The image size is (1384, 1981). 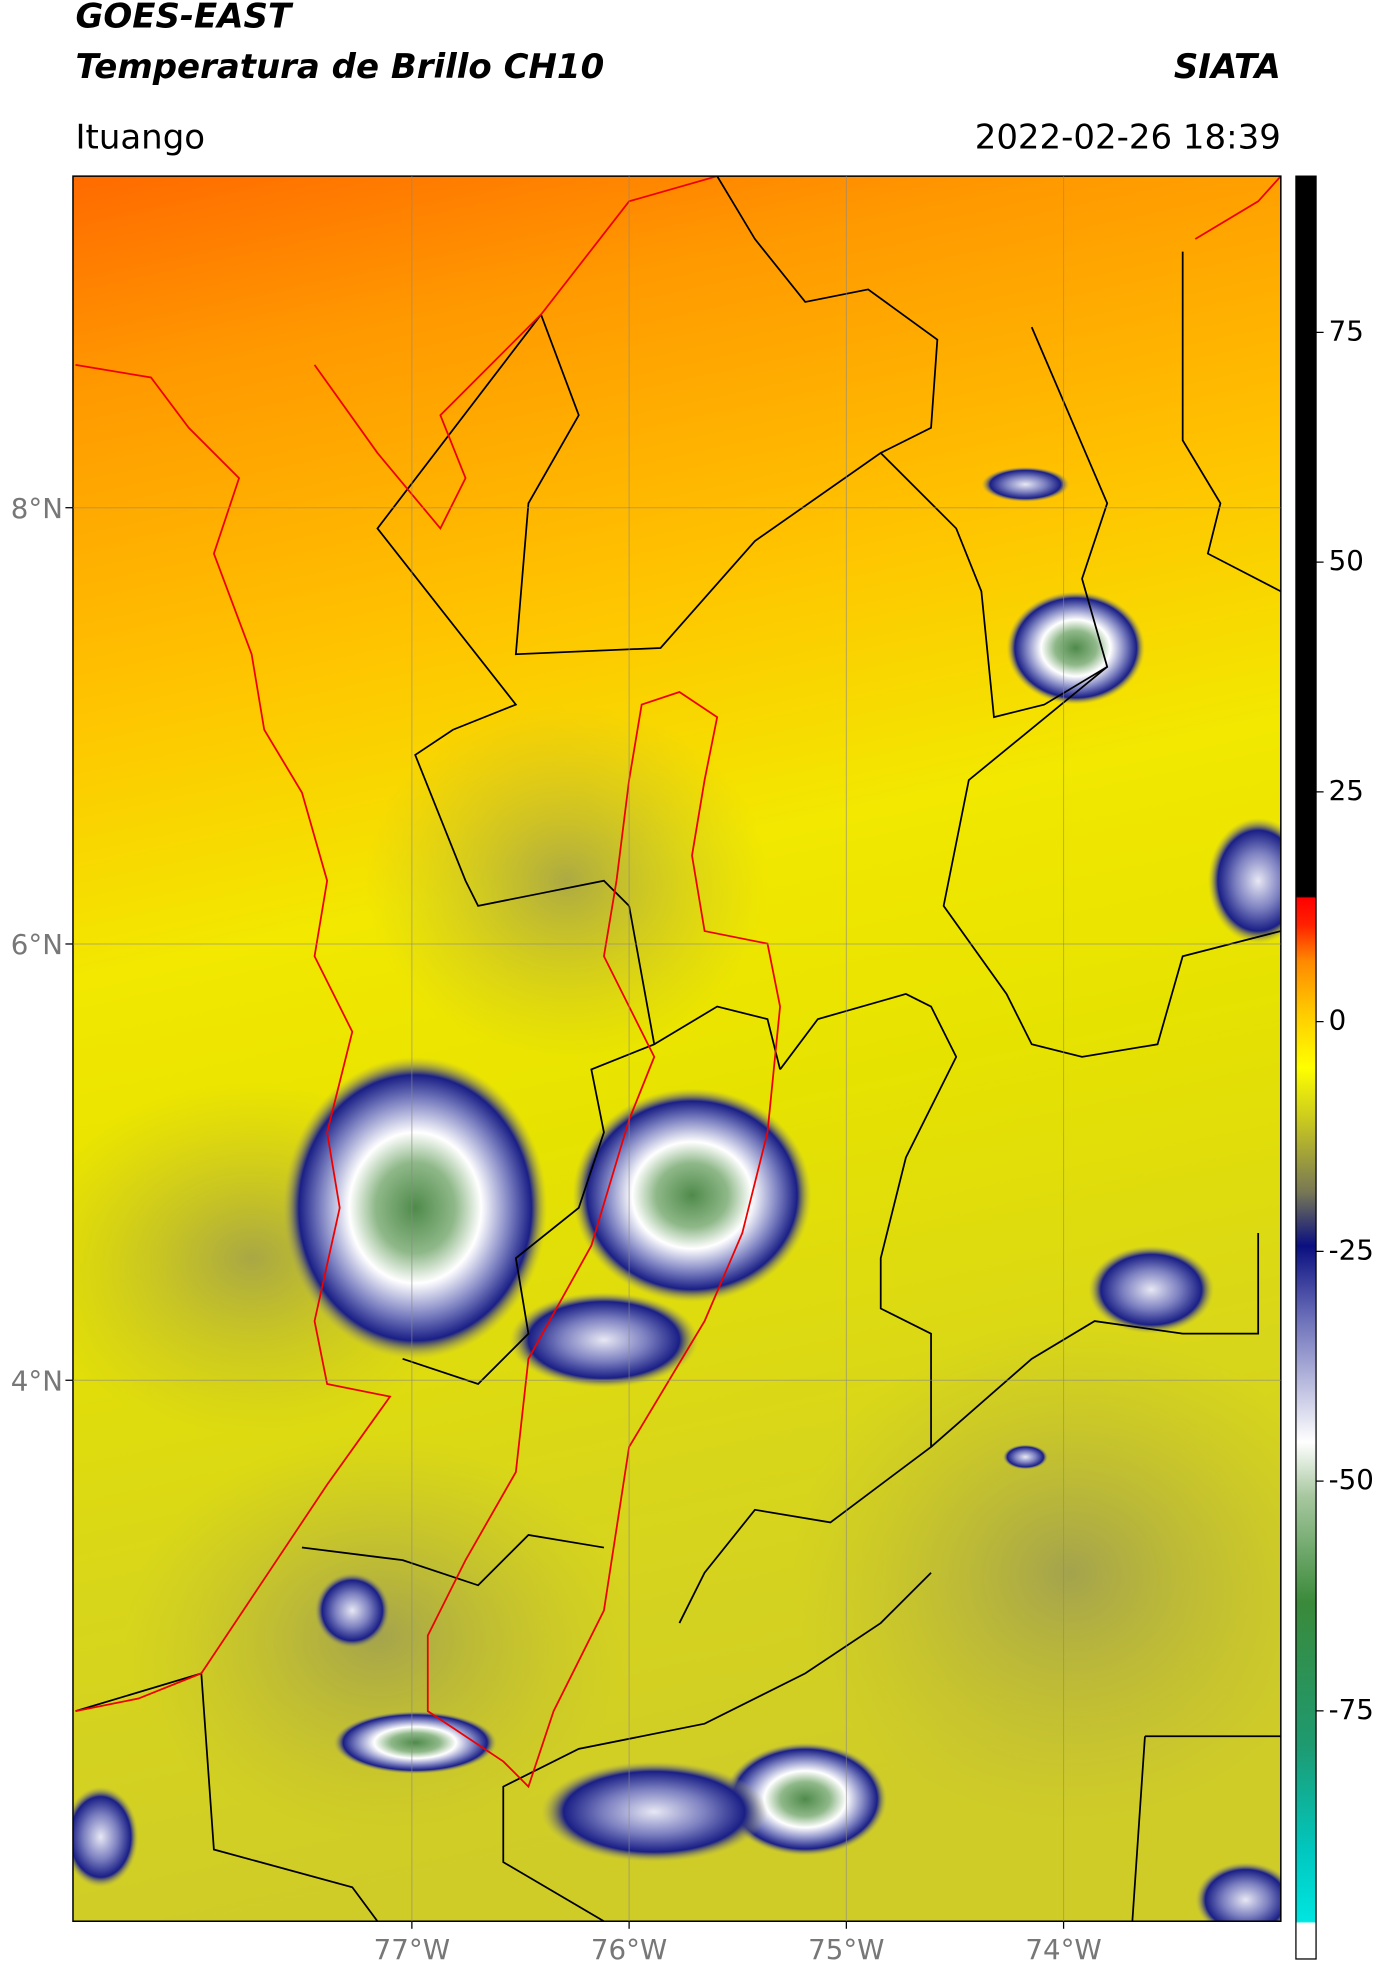 What do you see at coordinates (1128, 137) in the screenshot?
I see `timestamp: 2022-02-26 18:39` at bounding box center [1128, 137].